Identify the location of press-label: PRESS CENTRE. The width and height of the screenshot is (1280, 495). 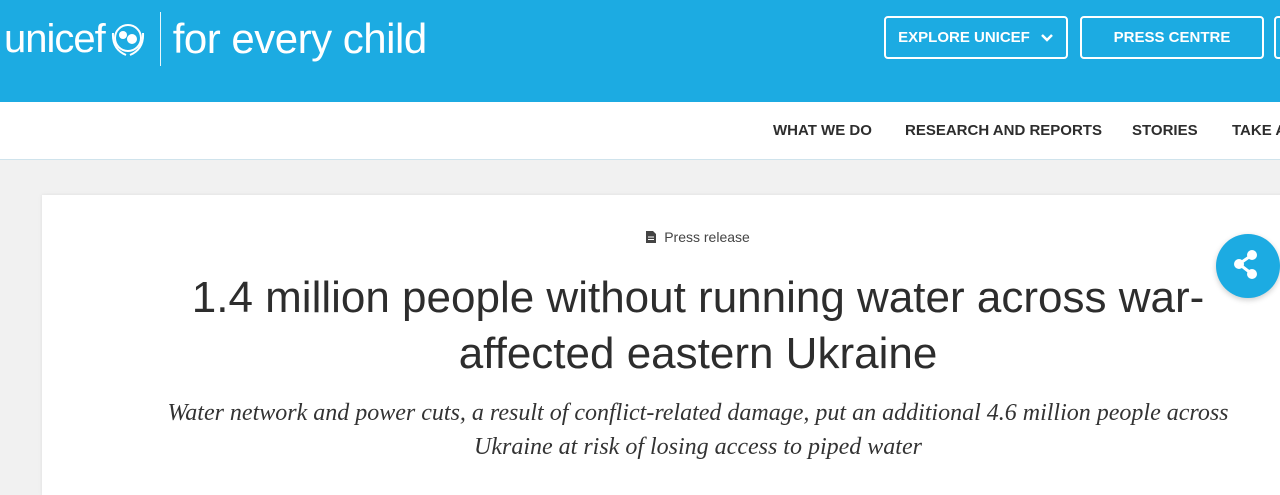
(1172, 37).